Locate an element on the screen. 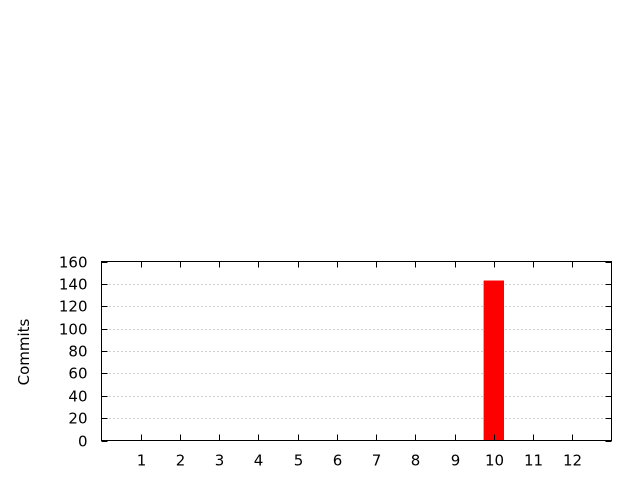 The image size is (640, 480). y-tick-label: 40 is located at coordinates (77, 397).